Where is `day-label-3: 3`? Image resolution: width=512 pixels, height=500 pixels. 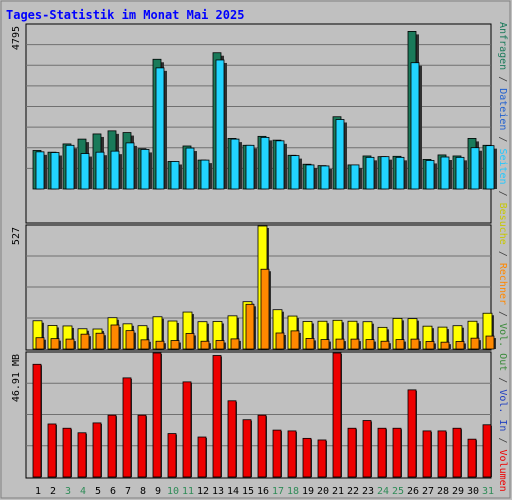 day-label-3: 3 is located at coordinates (68, 491).